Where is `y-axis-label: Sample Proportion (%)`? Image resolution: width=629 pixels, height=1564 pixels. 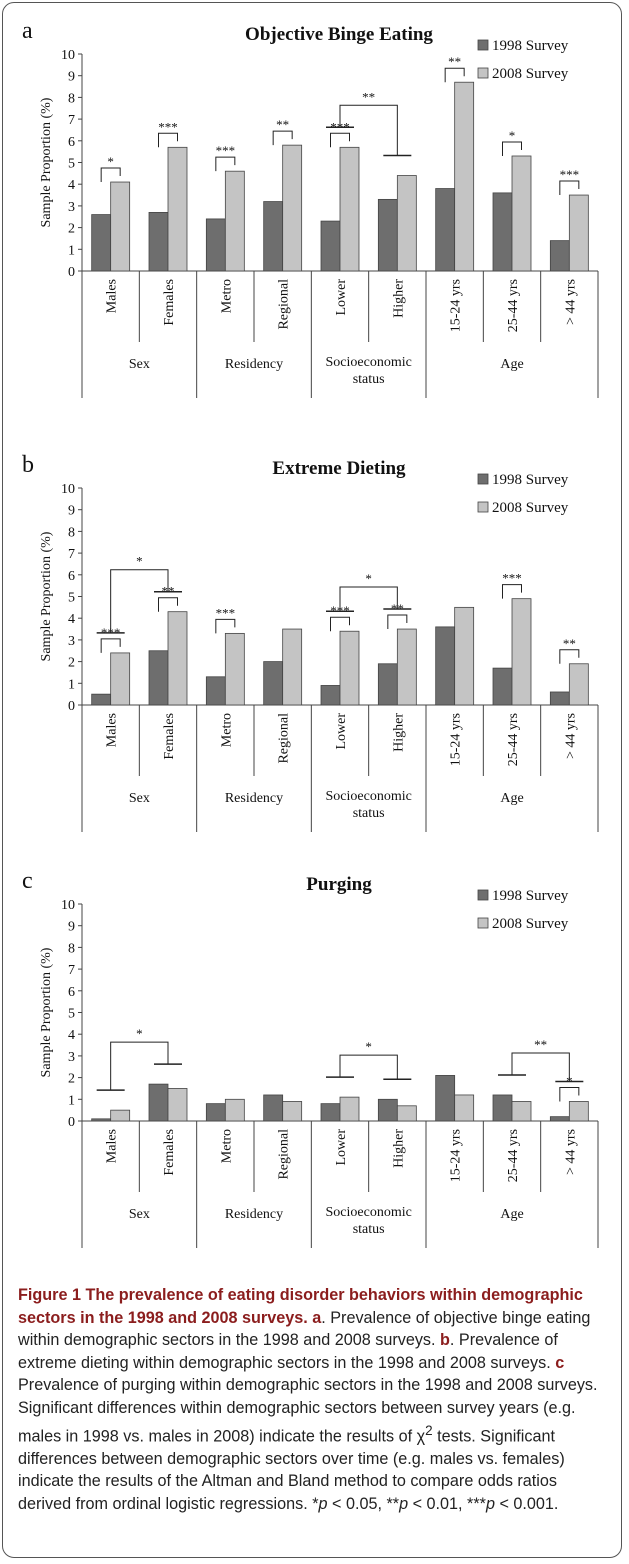
y-axis-label: Sample Proportion (%) is located at coordinates (46, 1012).